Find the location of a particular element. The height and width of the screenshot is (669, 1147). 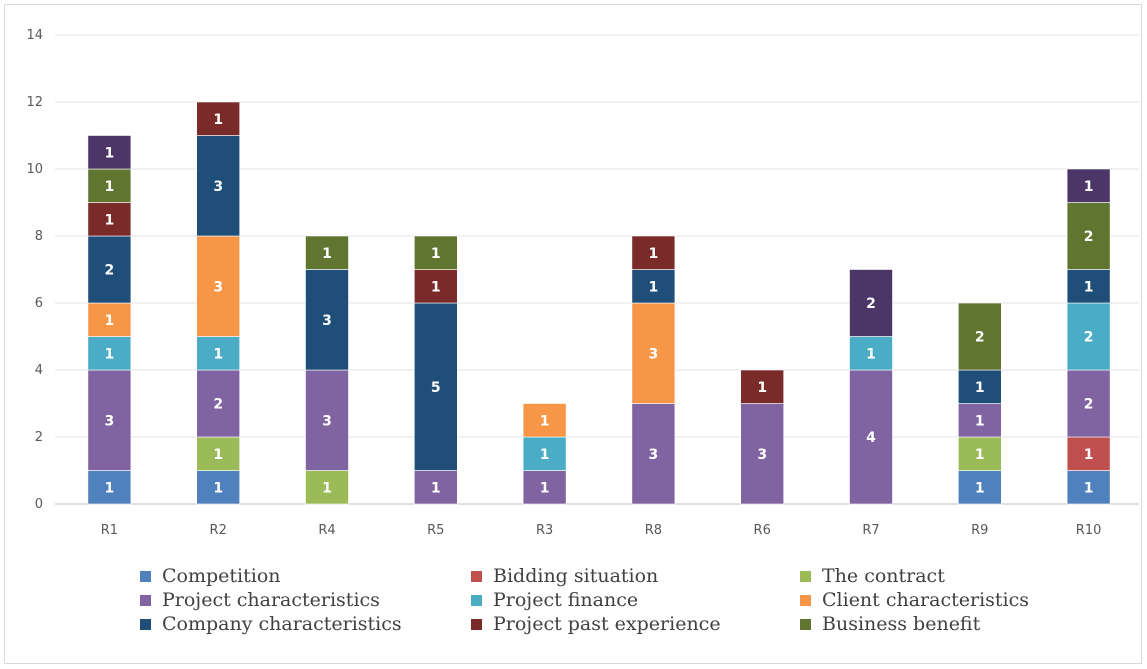

legend-label: Project finance is located at coordinates (565, 600).